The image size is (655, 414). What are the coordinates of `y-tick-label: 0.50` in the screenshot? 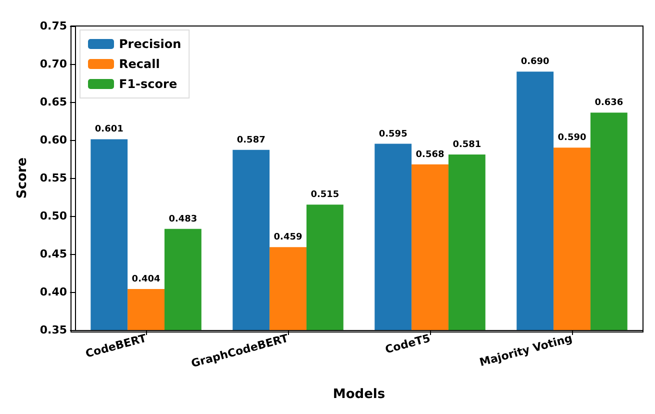 It's located at (54, 216).